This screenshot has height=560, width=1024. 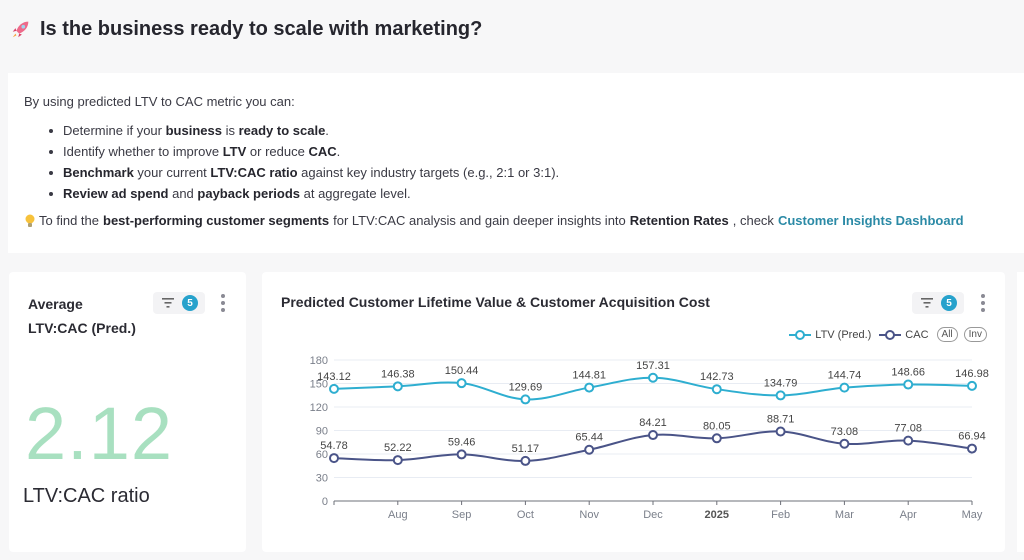 What do you see at coordinates (82, 316) in the screenshot?
I see `kpi-title: Average LTV:CAC (Pred.)` at bounding box center [82, 316].